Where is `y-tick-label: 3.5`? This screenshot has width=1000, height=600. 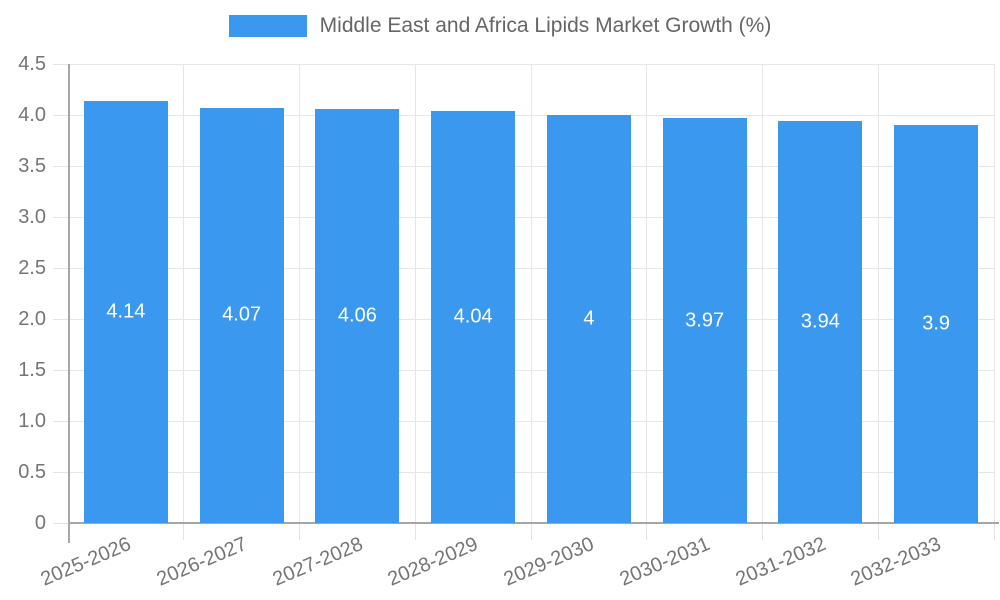 y-tick-label: 3.5 is located at coordinates (32, 166).